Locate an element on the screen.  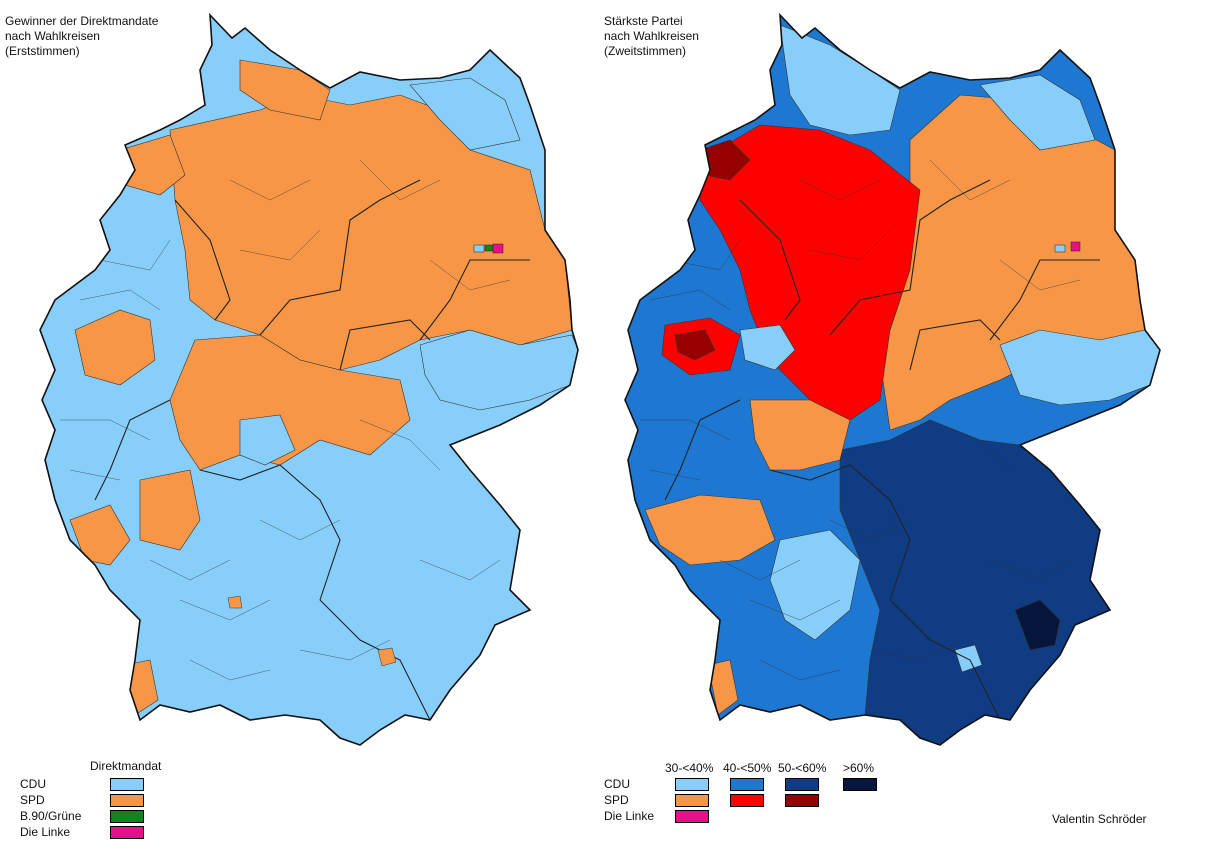
right-spd-dark-ruhr is located at coordinates (695, 345).